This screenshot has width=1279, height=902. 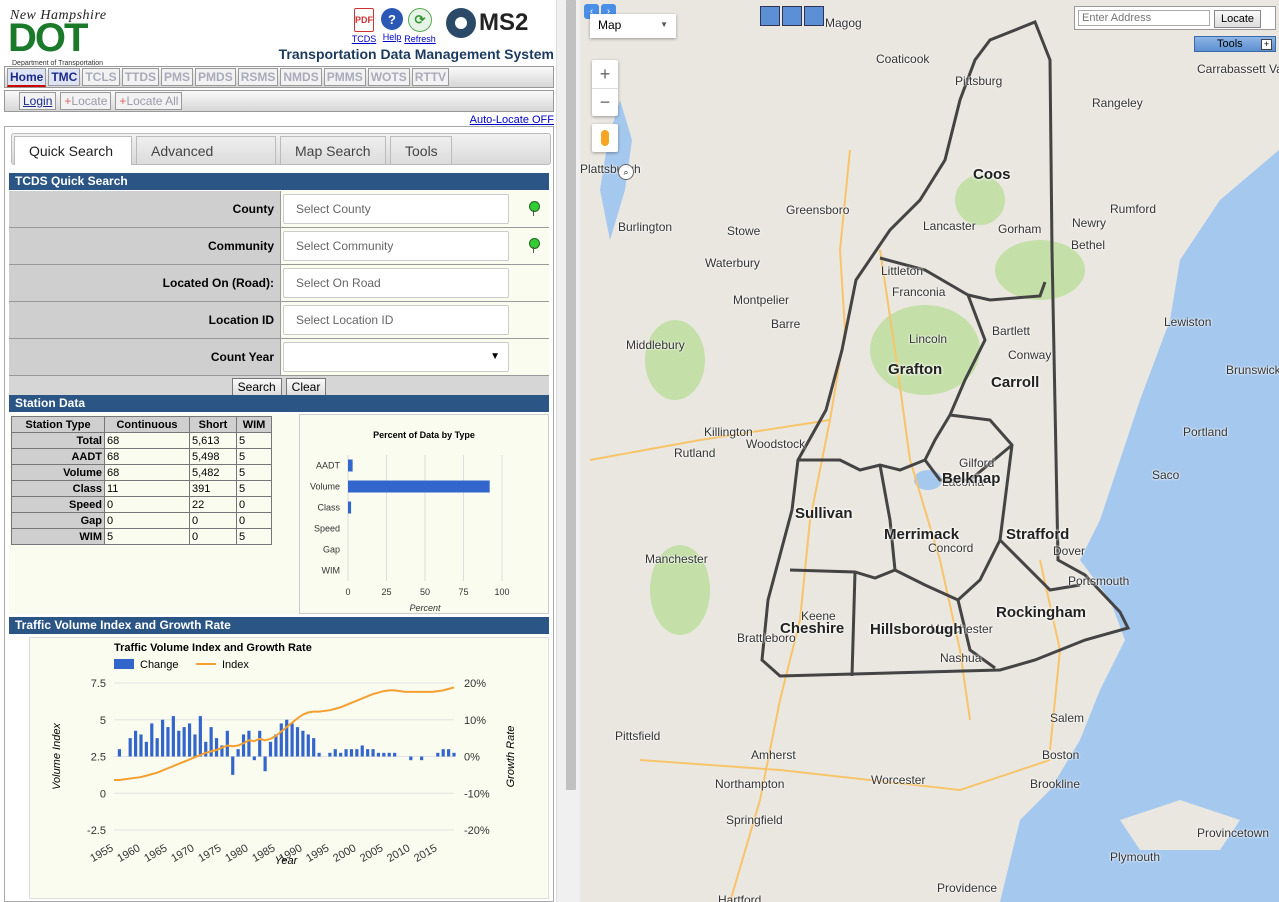 I want to click on map-place-label: Rangeley, so click(x=1117, y=103).